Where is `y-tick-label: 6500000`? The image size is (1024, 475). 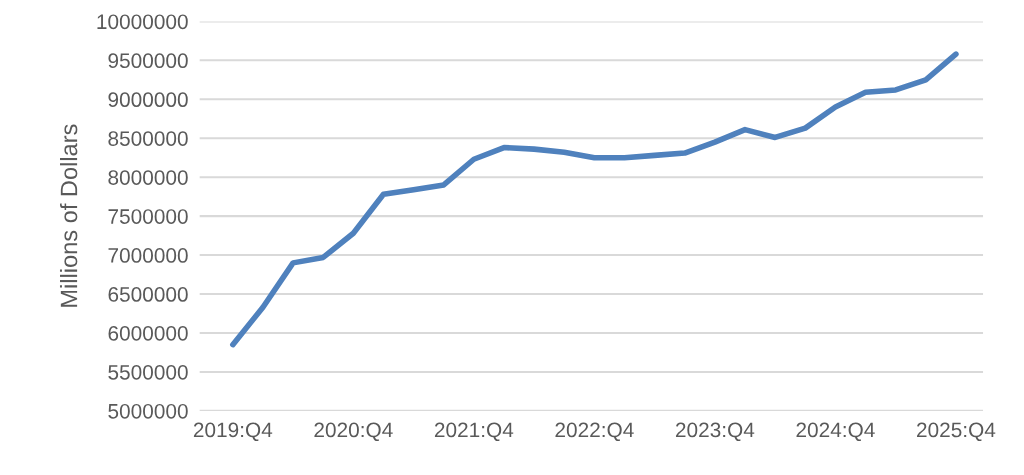
y-tick-label: 6500000 is located at coordinates (148, 294).